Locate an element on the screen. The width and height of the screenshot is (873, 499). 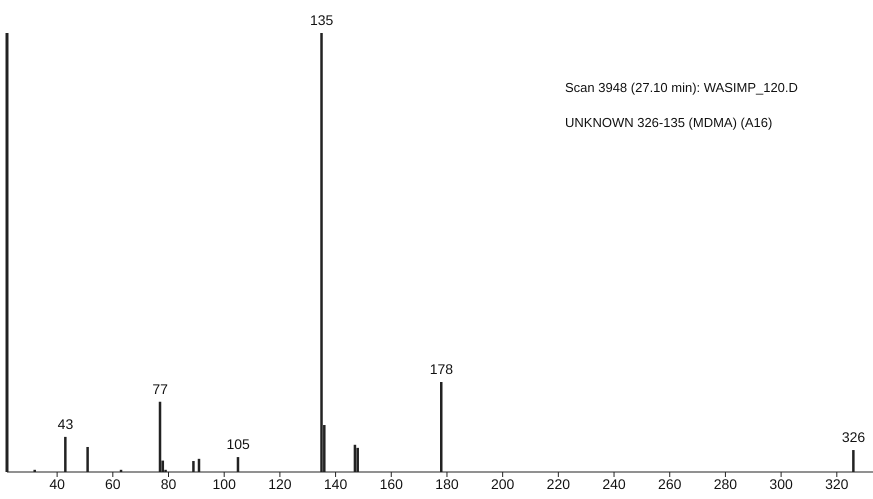
x-tick-label: 60 is located at coordinates (113, 484).